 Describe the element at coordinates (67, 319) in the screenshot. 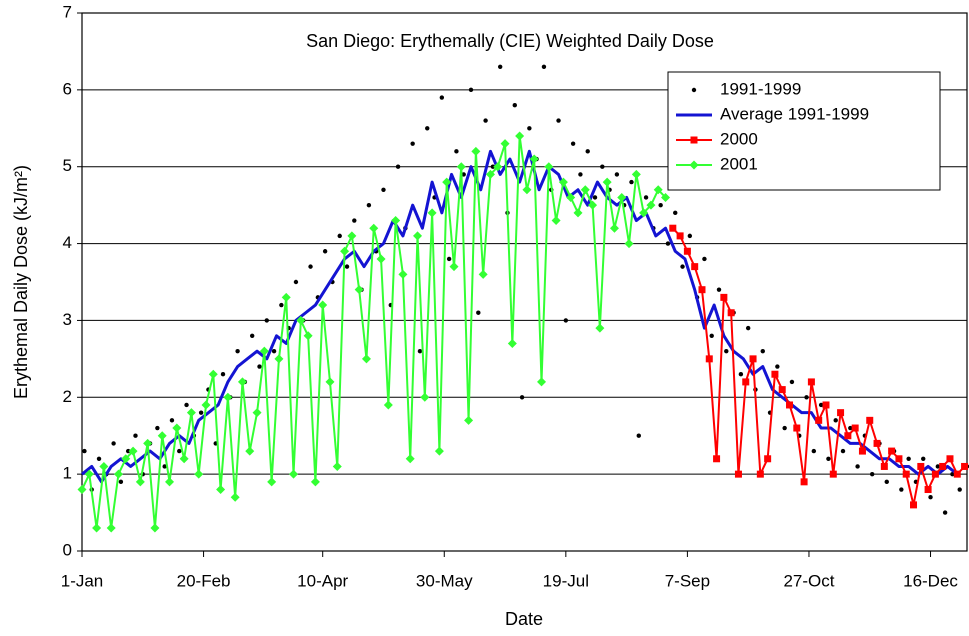

I see `y-tick-label: 3` at that location.